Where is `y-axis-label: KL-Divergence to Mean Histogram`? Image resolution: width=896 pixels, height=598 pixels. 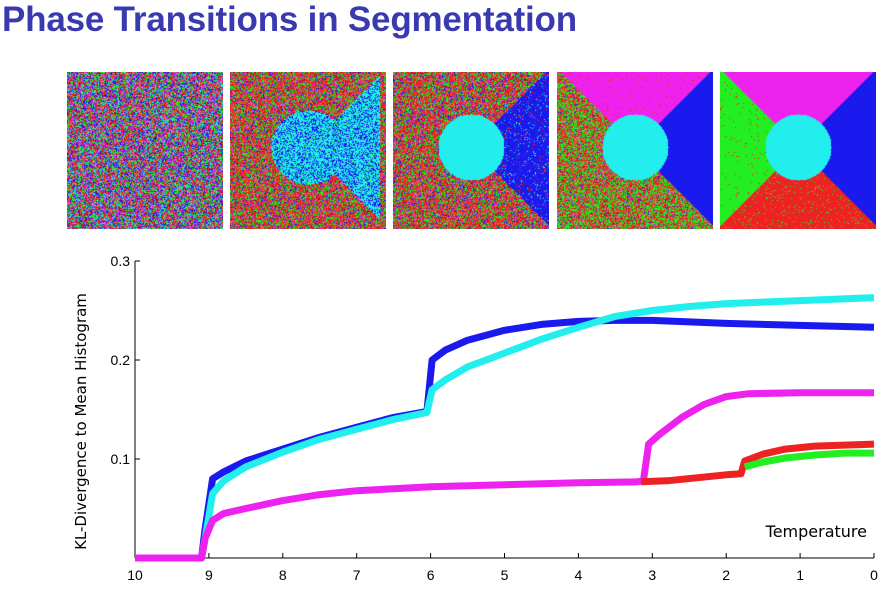
y-axis-label: KL-Divergence to Mean Histogram is located at coordinates (81, 421).